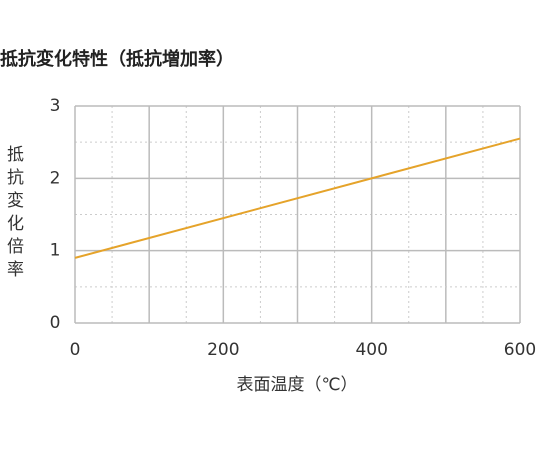 This screenshot has width=540, height=450. What do you see at coordinates (520, 350) in the screenshot?
I see `x-tick-label: 600` at bounding box center [520, 350].